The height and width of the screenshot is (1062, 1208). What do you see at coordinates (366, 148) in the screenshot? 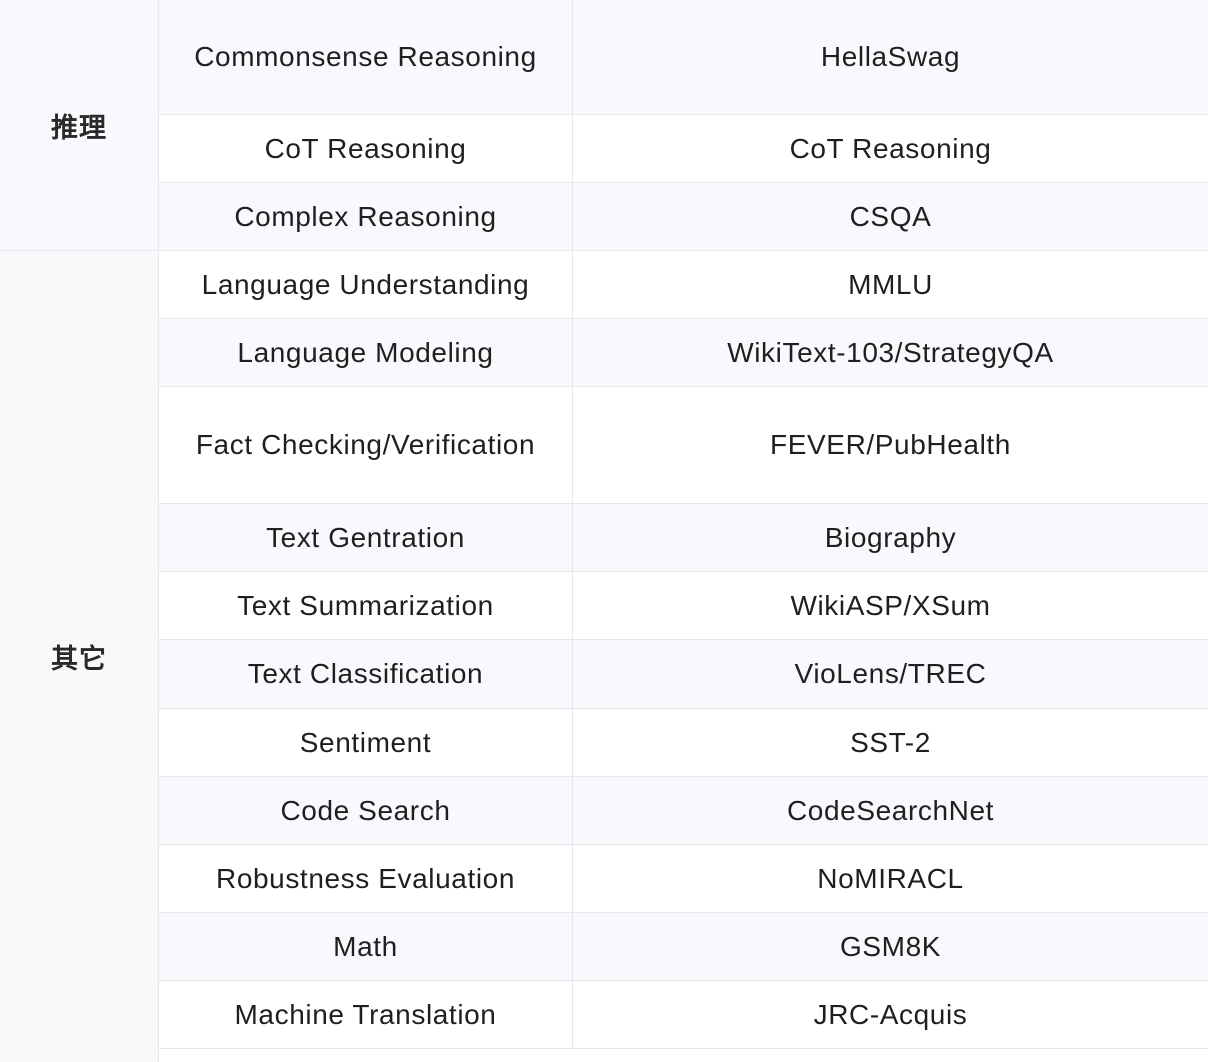
I see `task-cell: CoT Reasoning` at bounding box center [366, 148].